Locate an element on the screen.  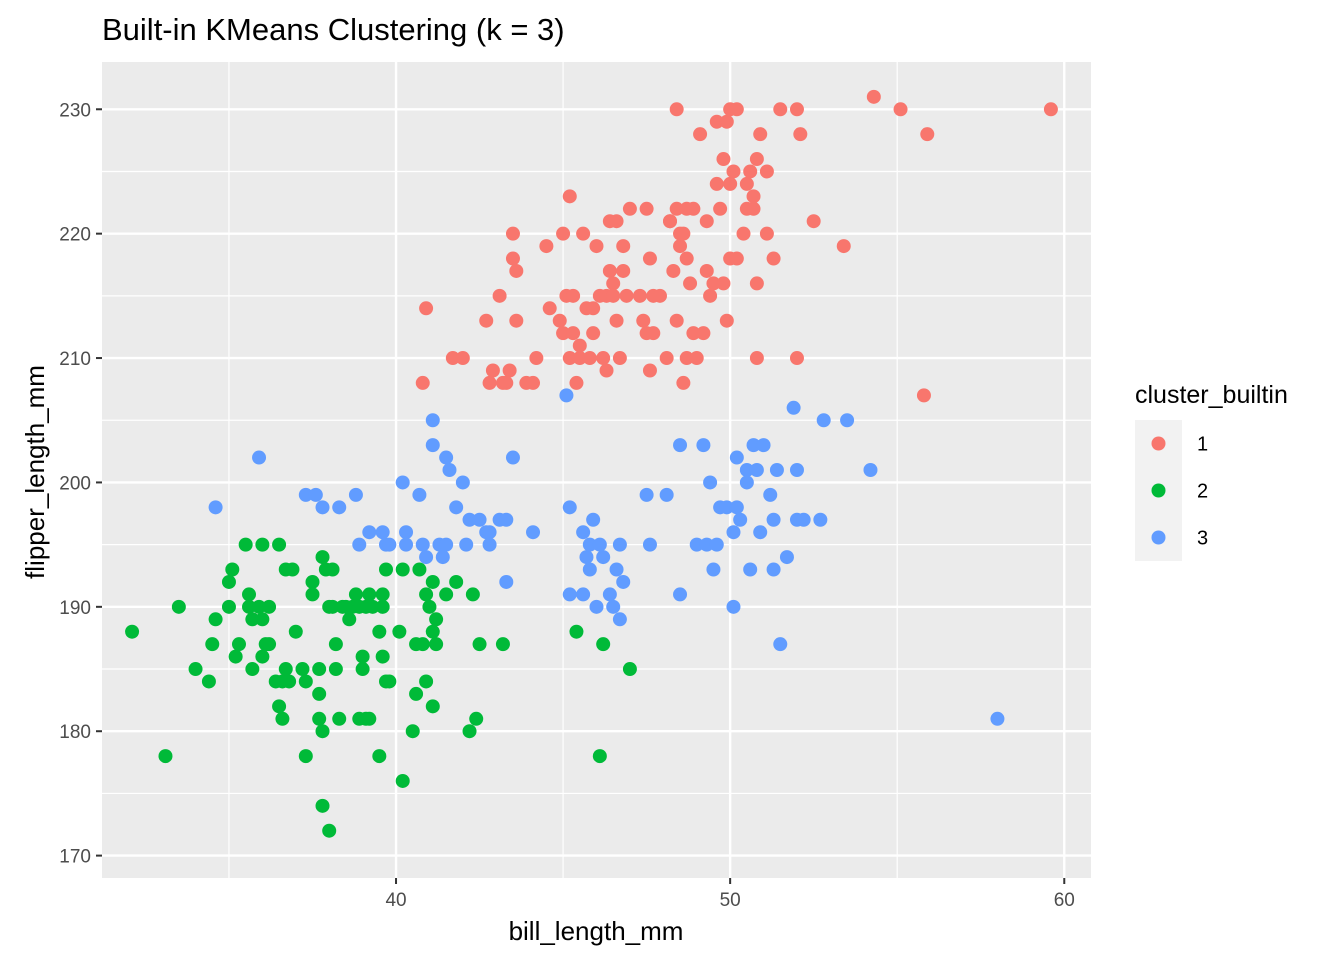
chart-title: Built-in KMeans Clustering (k = 3) is located at coordinates (333, 29).